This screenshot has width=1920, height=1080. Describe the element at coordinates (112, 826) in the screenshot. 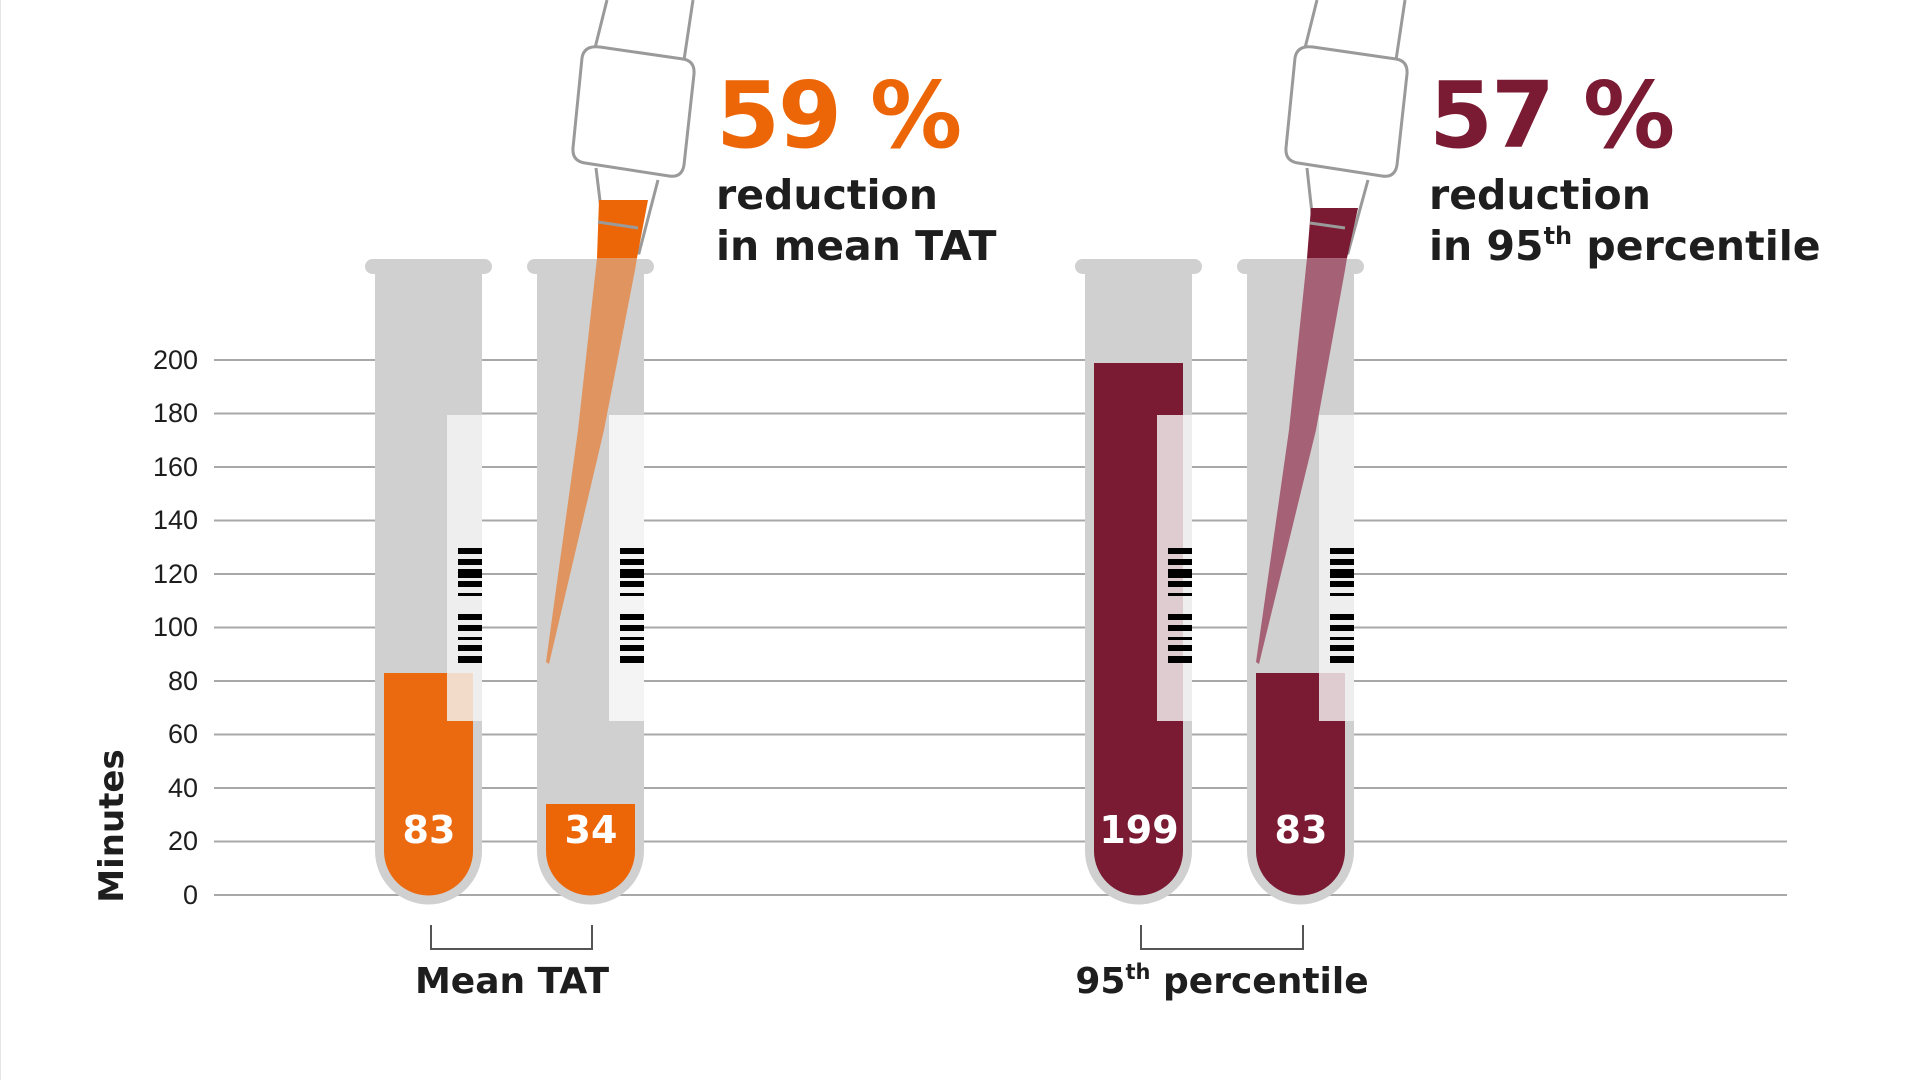

I see `y-axis-label: Minutes` at that location.